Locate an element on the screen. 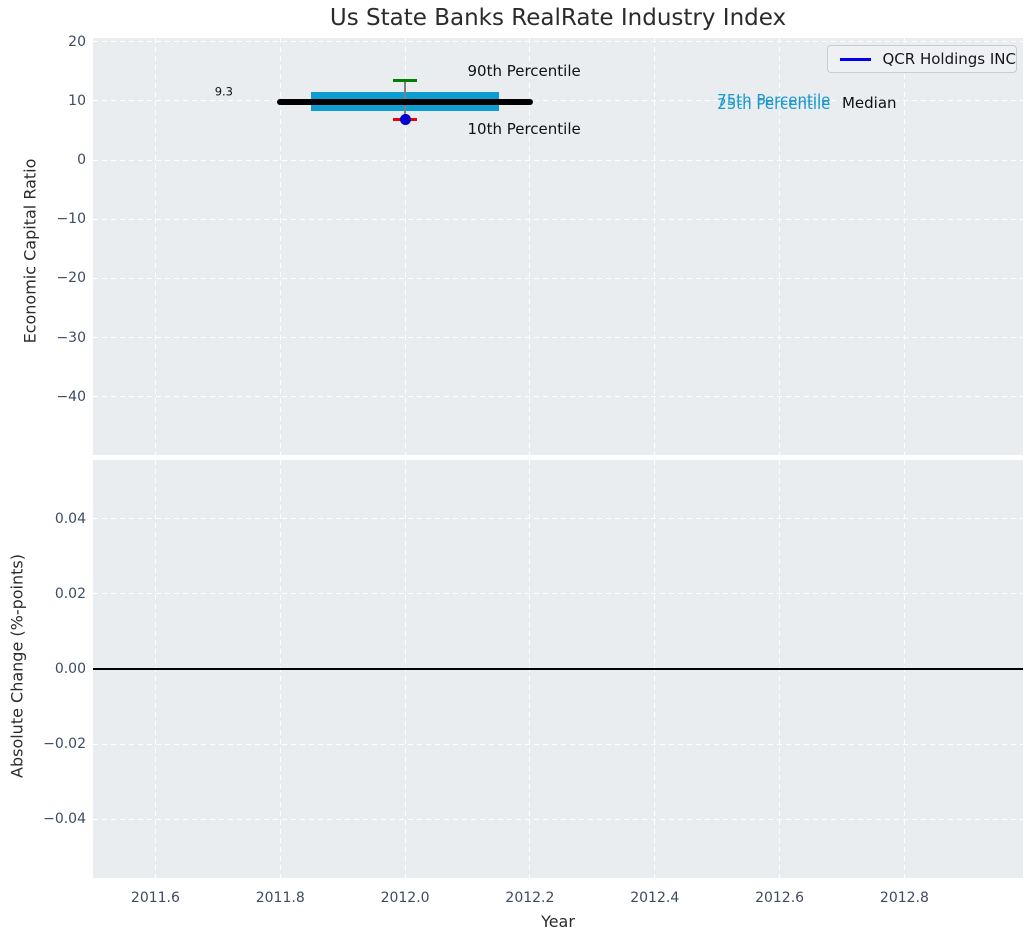  company-marker-dot is located at coordinates (405, 120).